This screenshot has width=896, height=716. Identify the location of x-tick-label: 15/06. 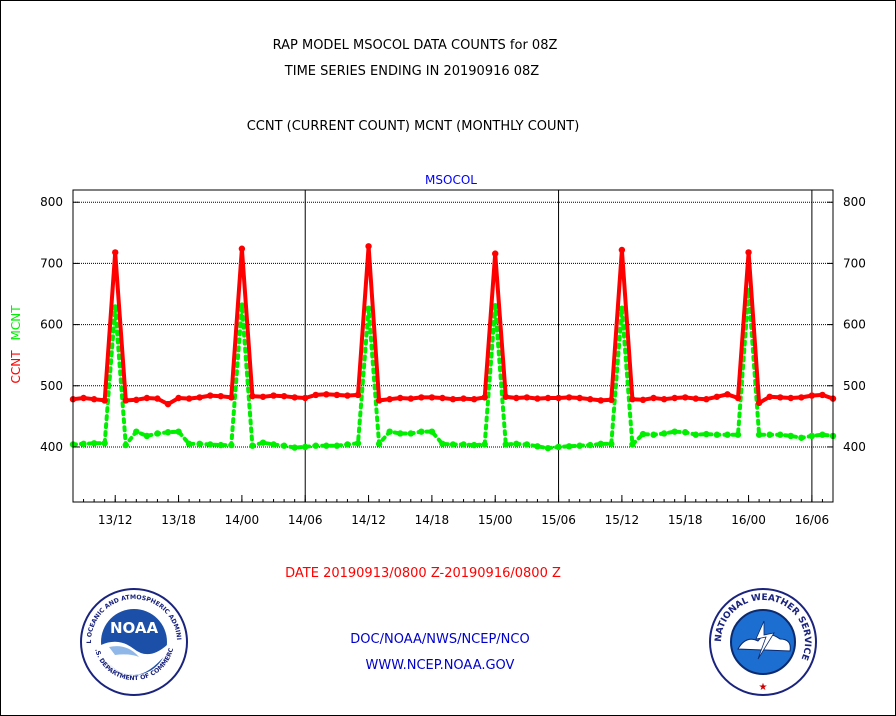
(558, 520).